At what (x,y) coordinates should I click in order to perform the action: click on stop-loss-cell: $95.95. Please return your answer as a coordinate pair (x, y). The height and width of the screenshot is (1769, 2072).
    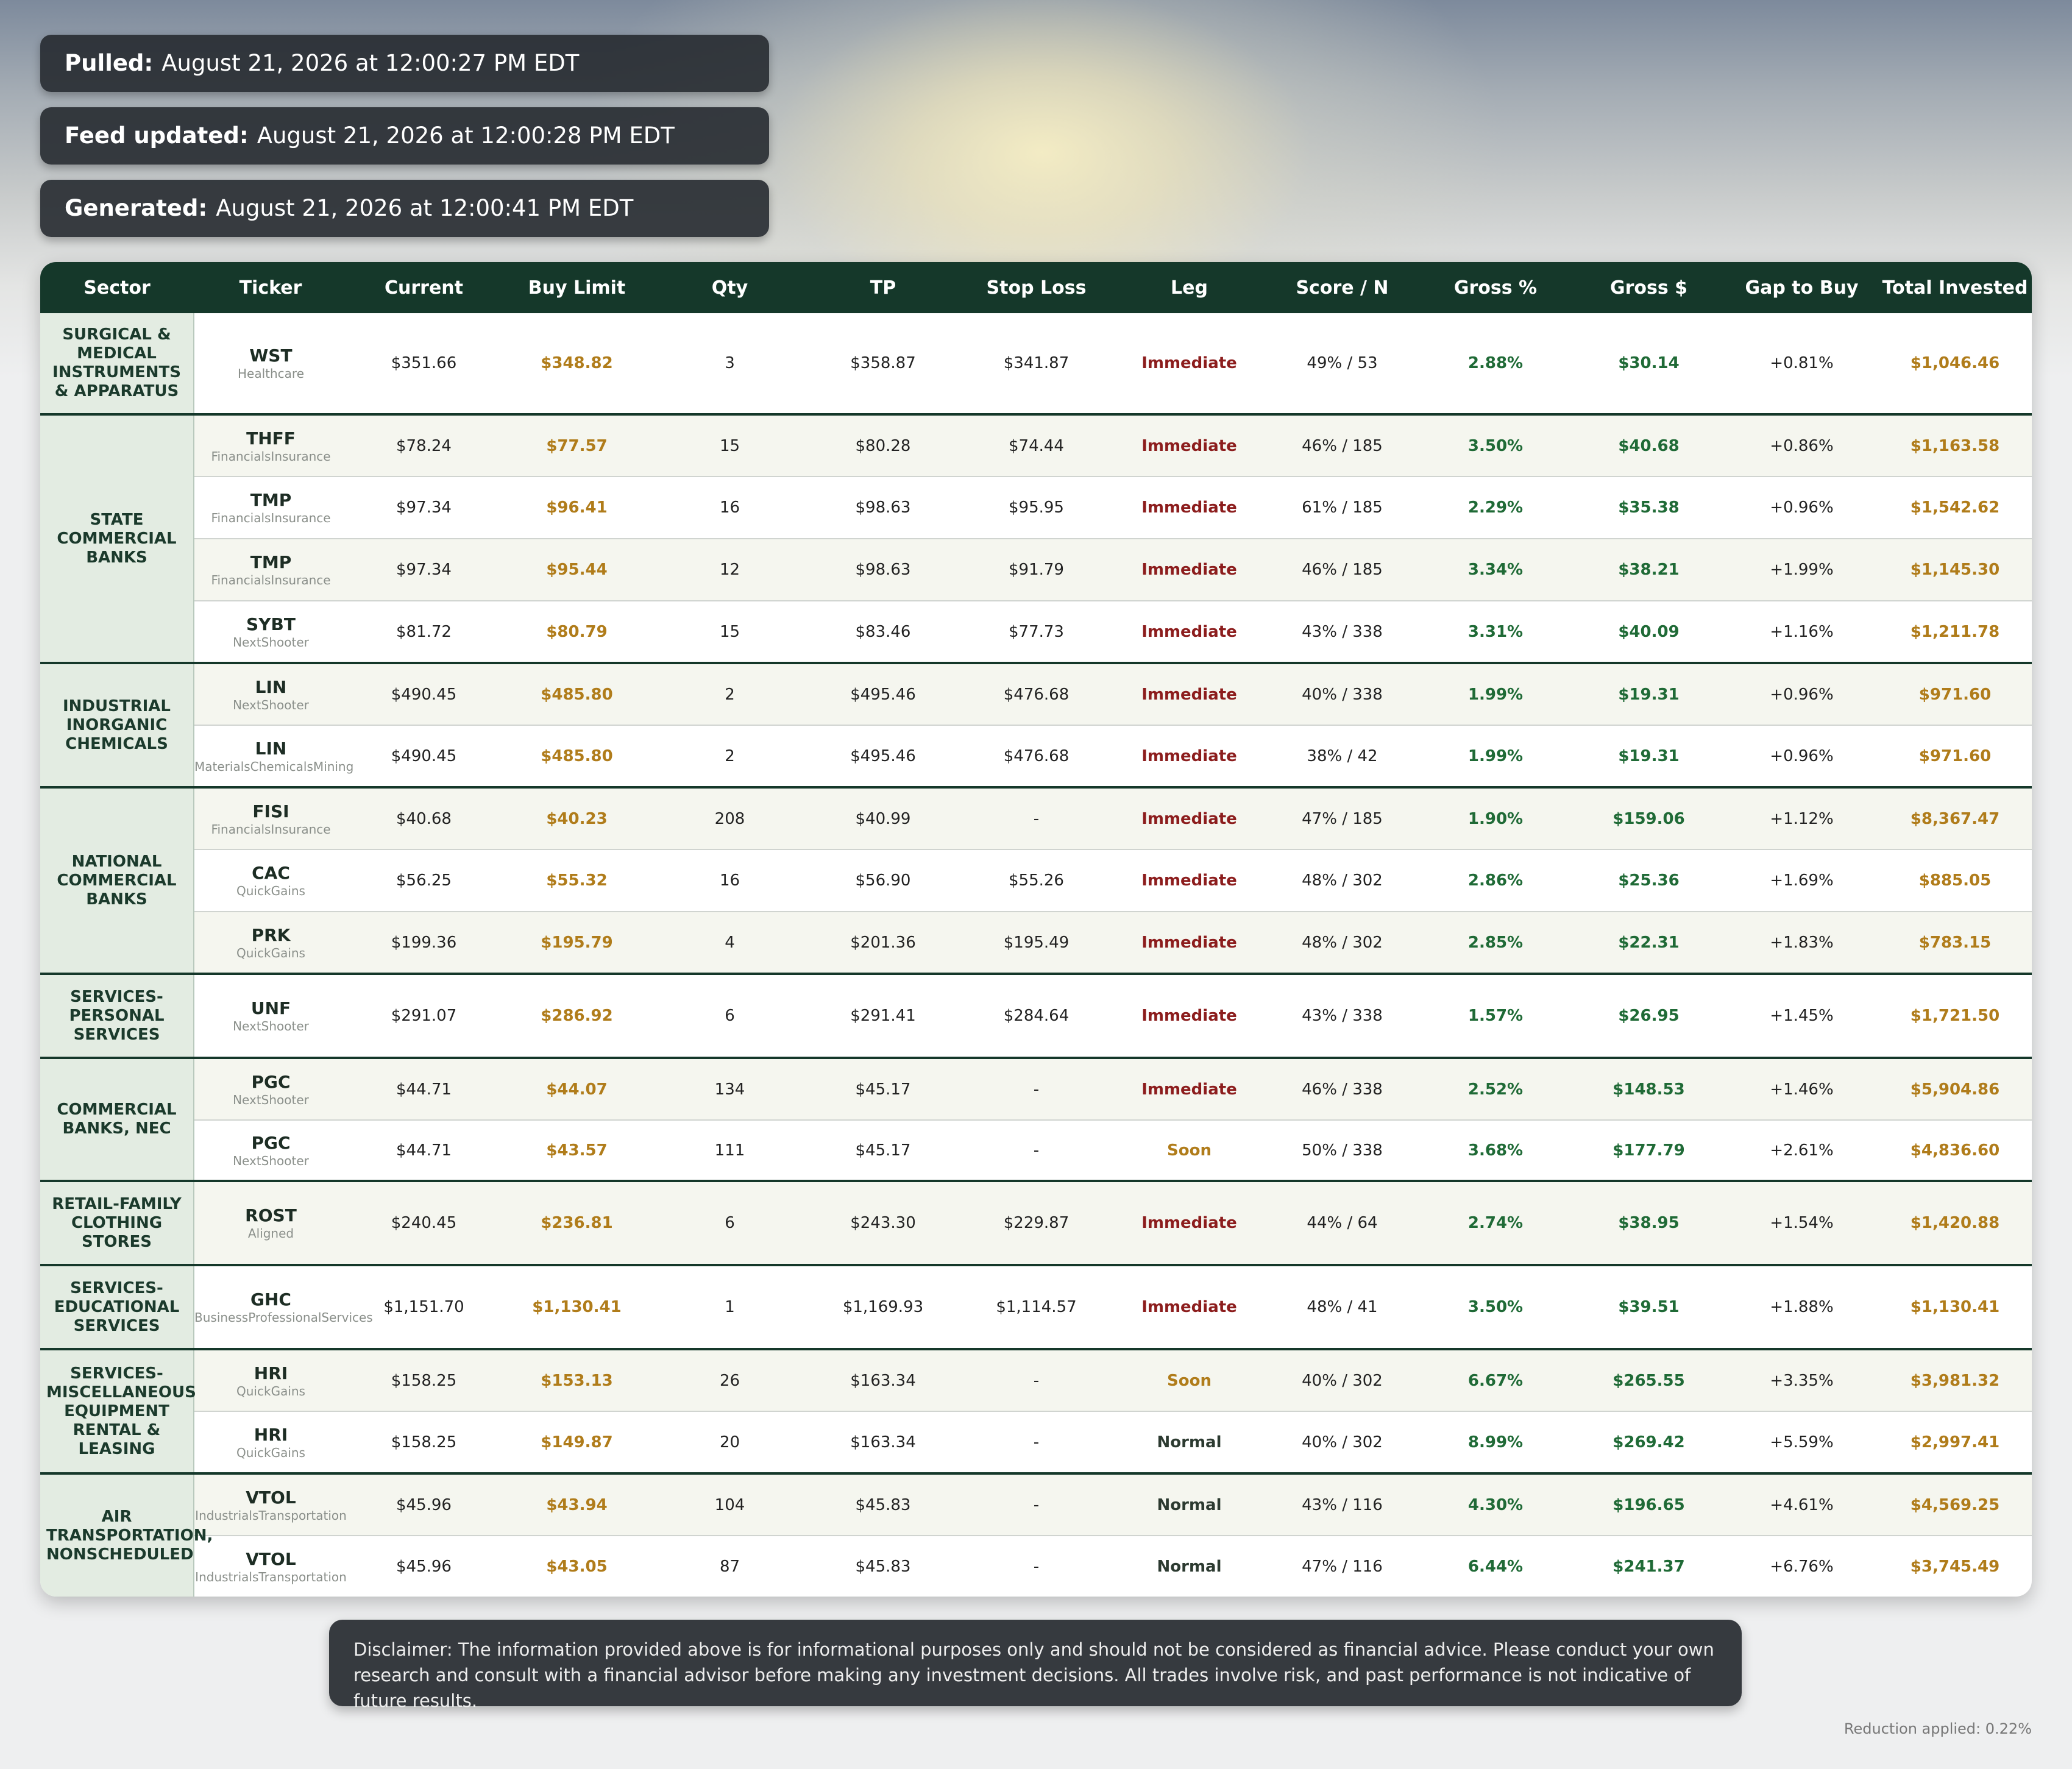
    Looking at the image, I should click on (1036, 508).